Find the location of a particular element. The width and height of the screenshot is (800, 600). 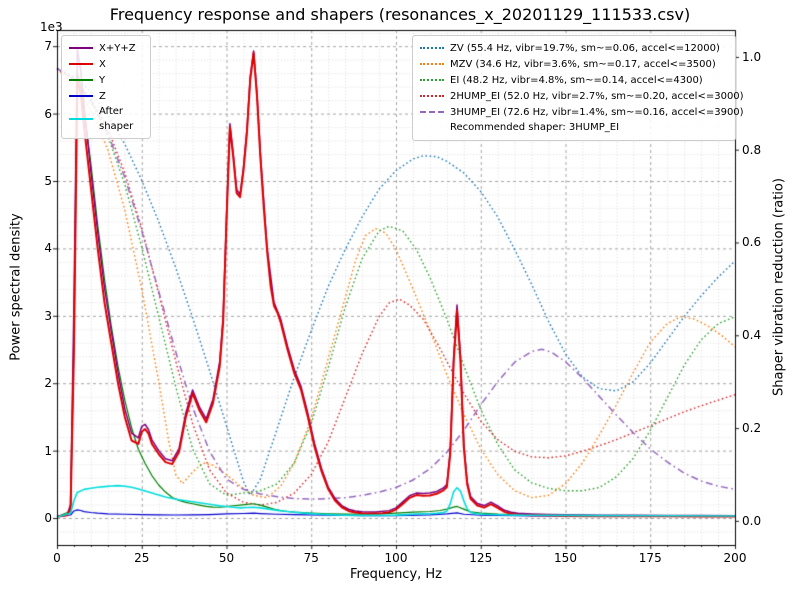

legend-item-label: Y is located at coordinates (102, 80).